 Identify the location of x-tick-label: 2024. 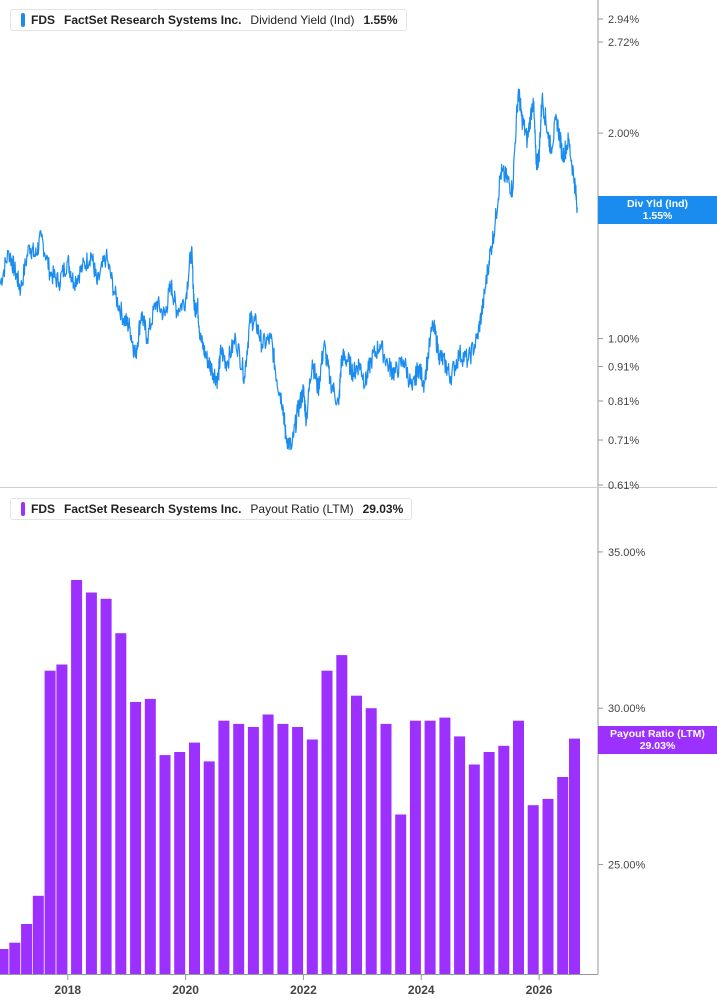
(421, 990).